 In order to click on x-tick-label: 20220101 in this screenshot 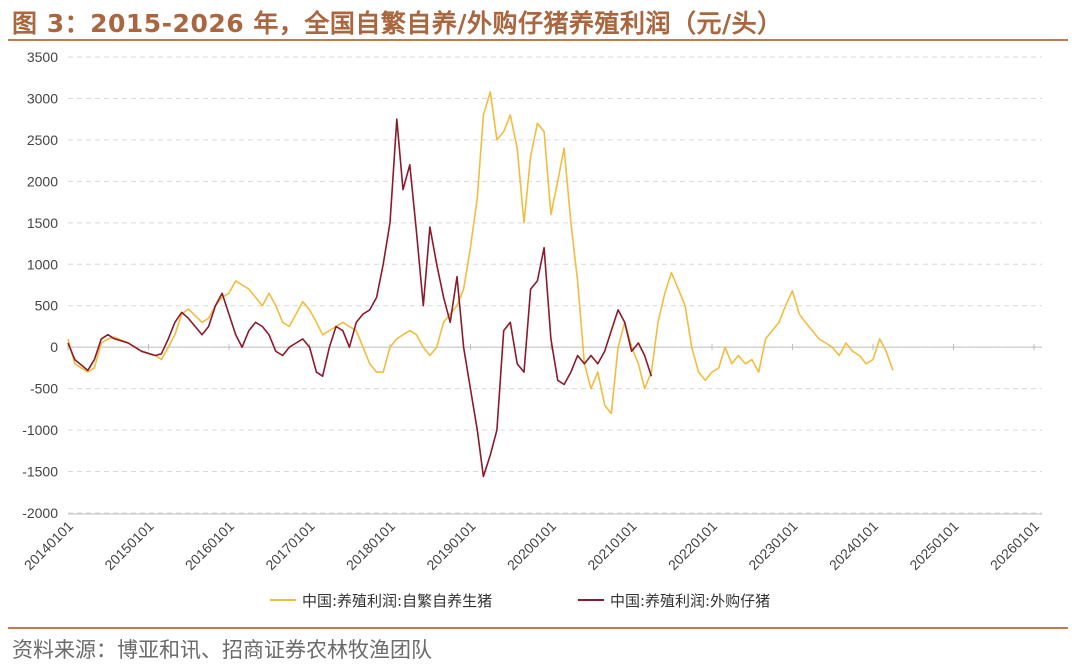, I will do `click(693, 546)`.